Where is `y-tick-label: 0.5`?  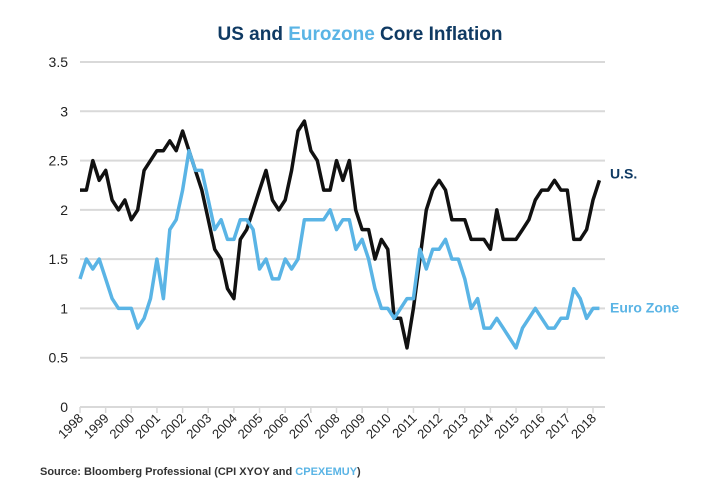 y-tick-label: 0.5 is located at coordinates (59, 358).